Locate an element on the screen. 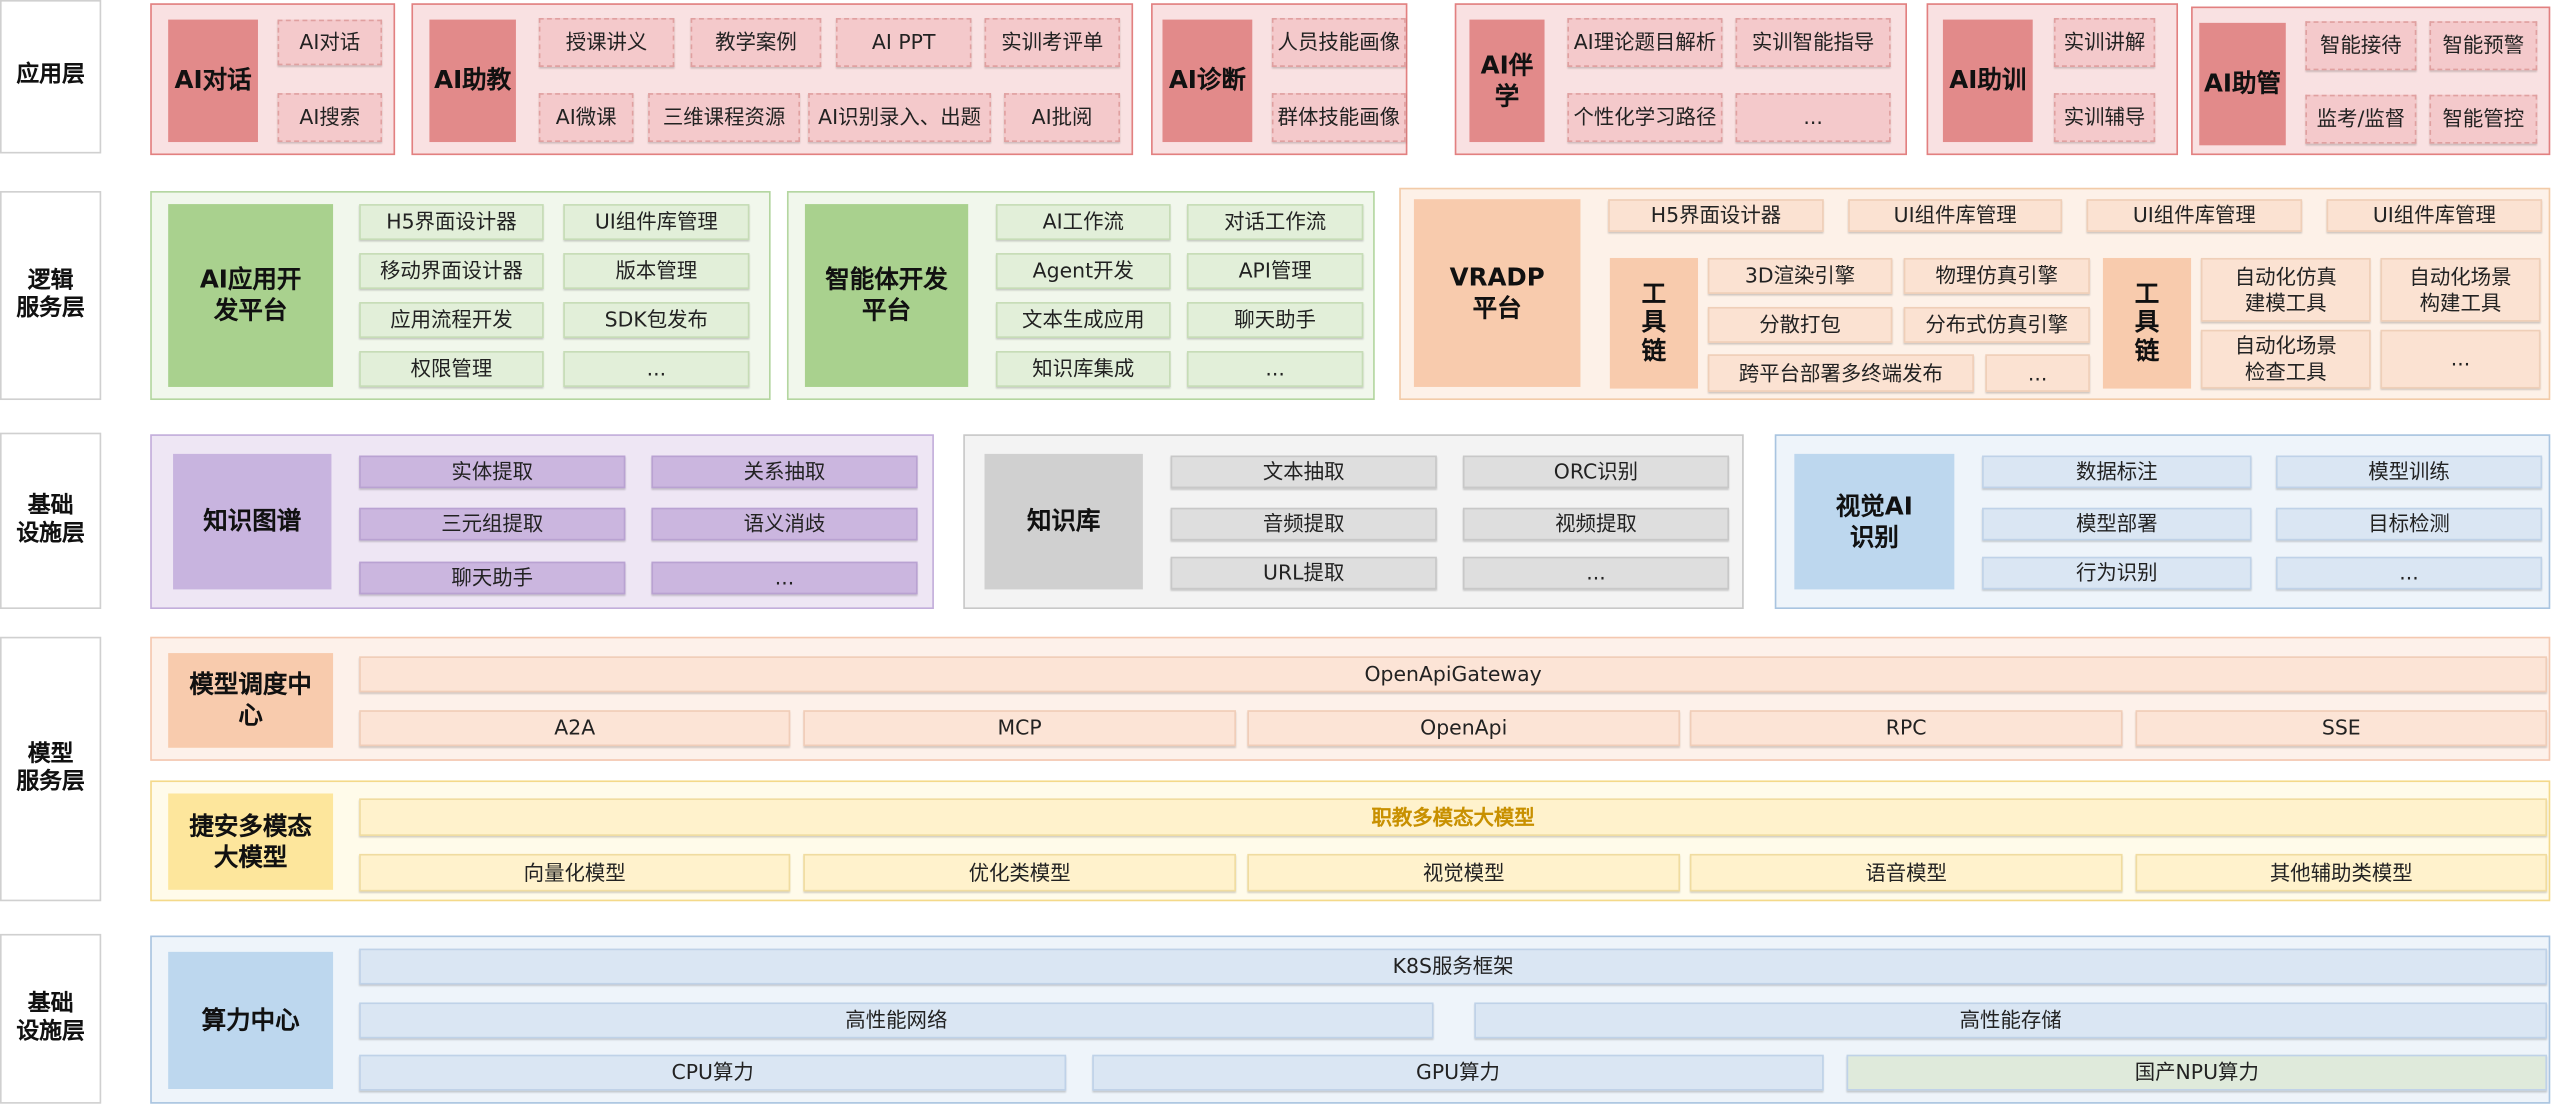 Image resolution: width=2560 pixels, height=1106 pixels. ai-study-item: 实训智能指导 is located at coordinates (1813, 42).